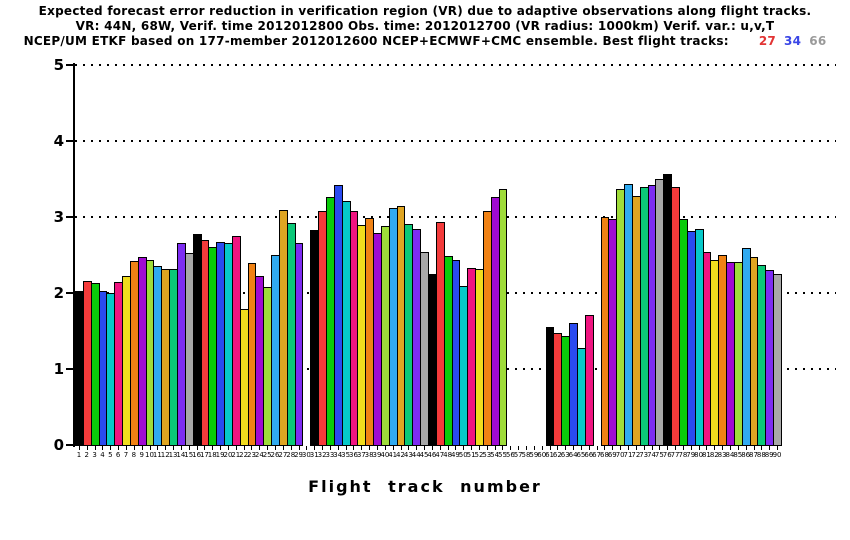 Image resolution: width=850 pixels, height=540 pixels. Describe the element at coordinates (283, 455) in the screenshot. I see `x-tick-label-27: 27` at that location.